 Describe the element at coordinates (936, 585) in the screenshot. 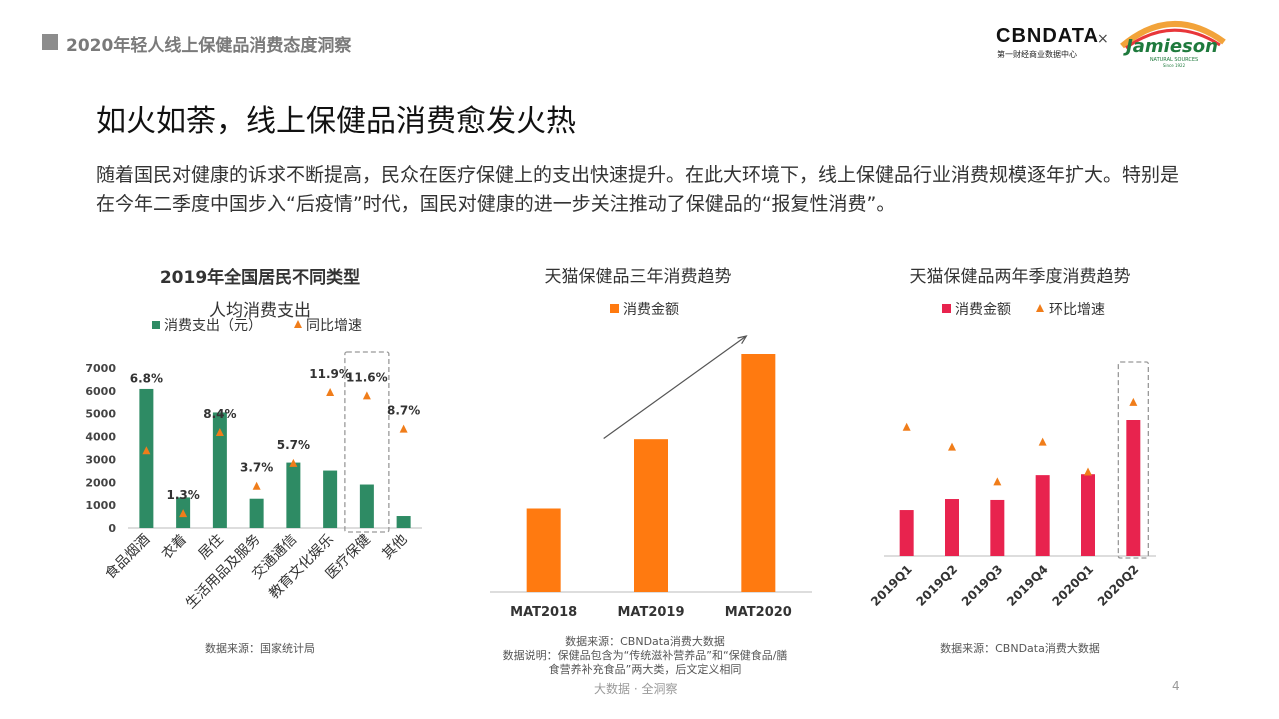

I see `chart3-category-label: 2019Q2` at that location.